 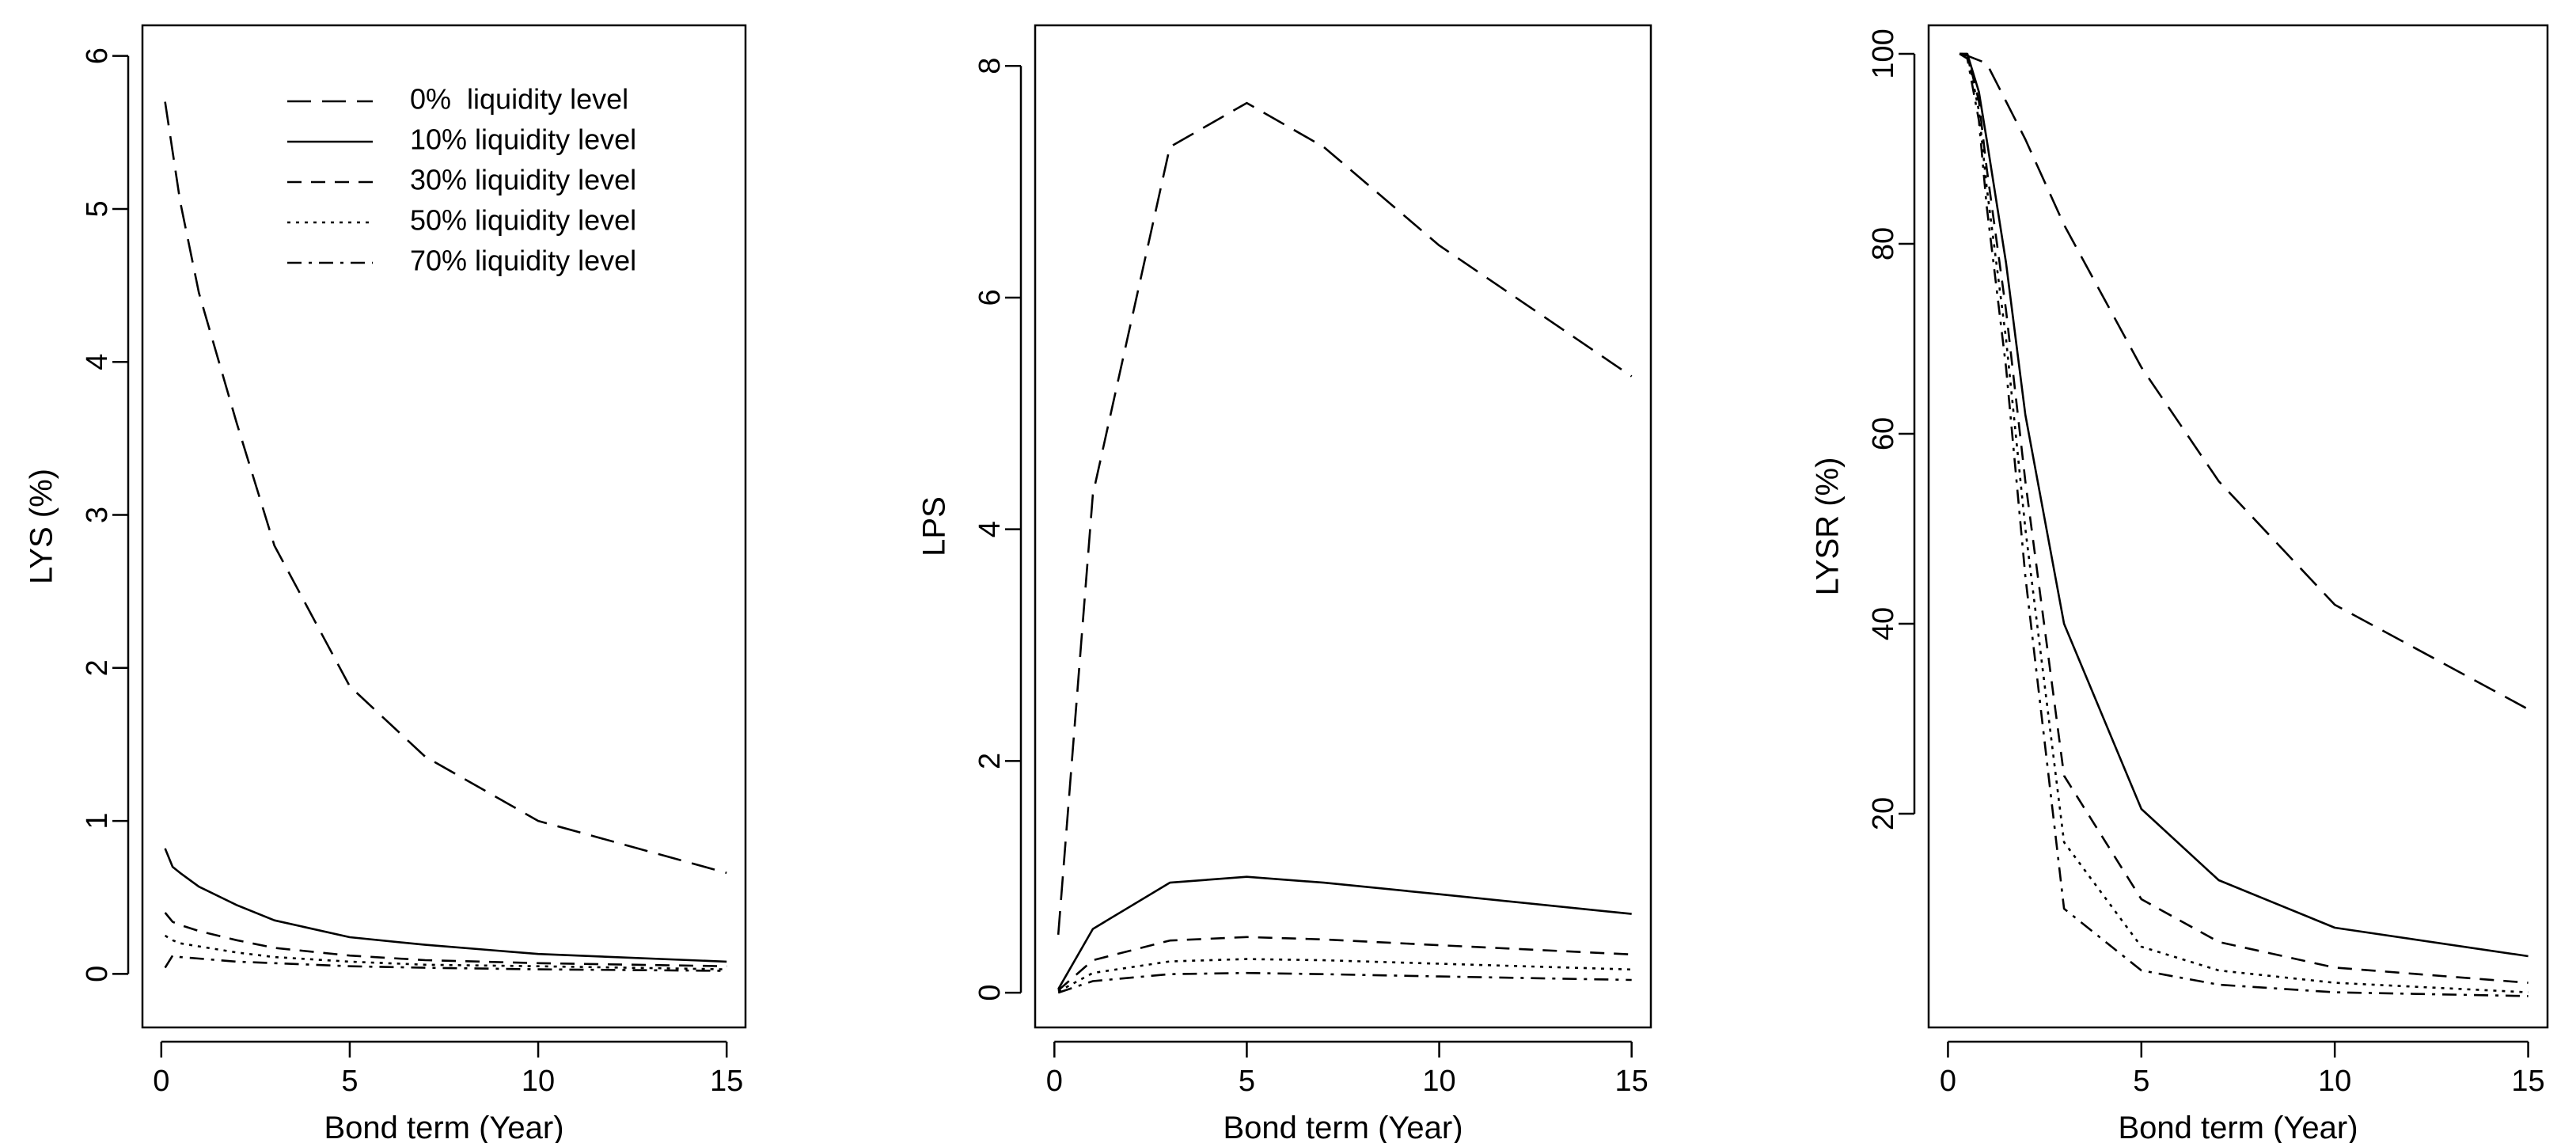 What do you see at coordinates (1438, 1082) in the screenshot?
I see `lps-x-tick-label: 10` at bounding box center [1438, 1082].